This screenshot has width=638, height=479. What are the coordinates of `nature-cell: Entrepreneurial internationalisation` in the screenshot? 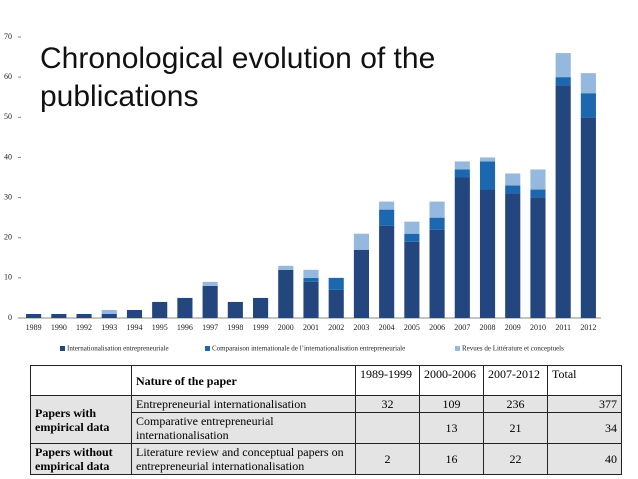 It's located at (243, 404).